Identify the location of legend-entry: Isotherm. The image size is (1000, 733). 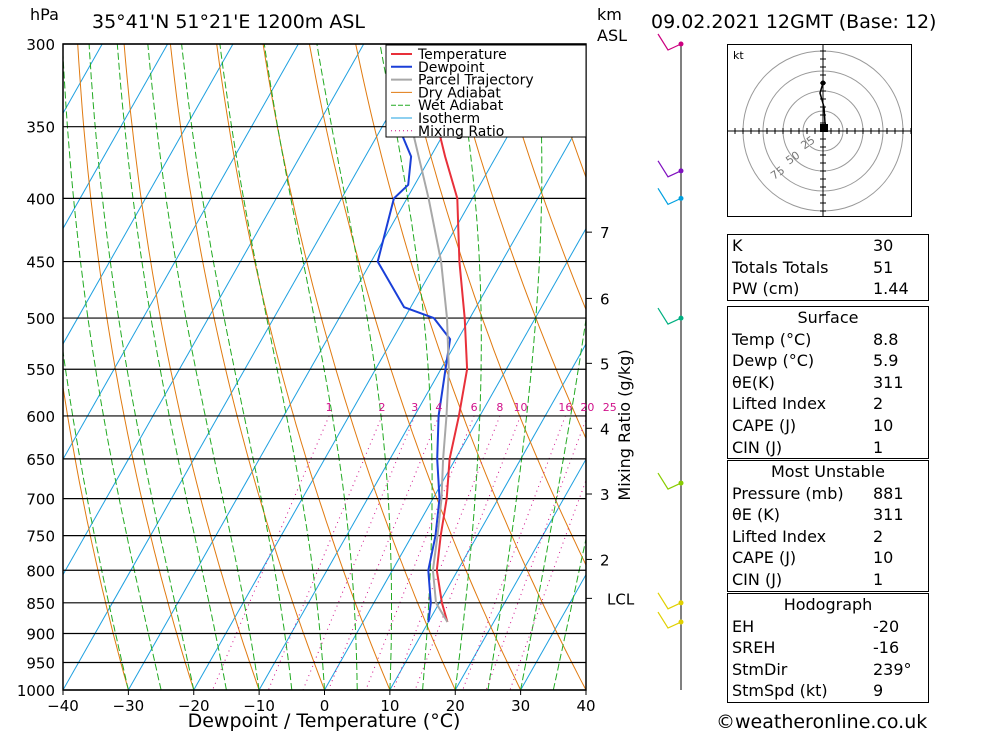
(449, 119).